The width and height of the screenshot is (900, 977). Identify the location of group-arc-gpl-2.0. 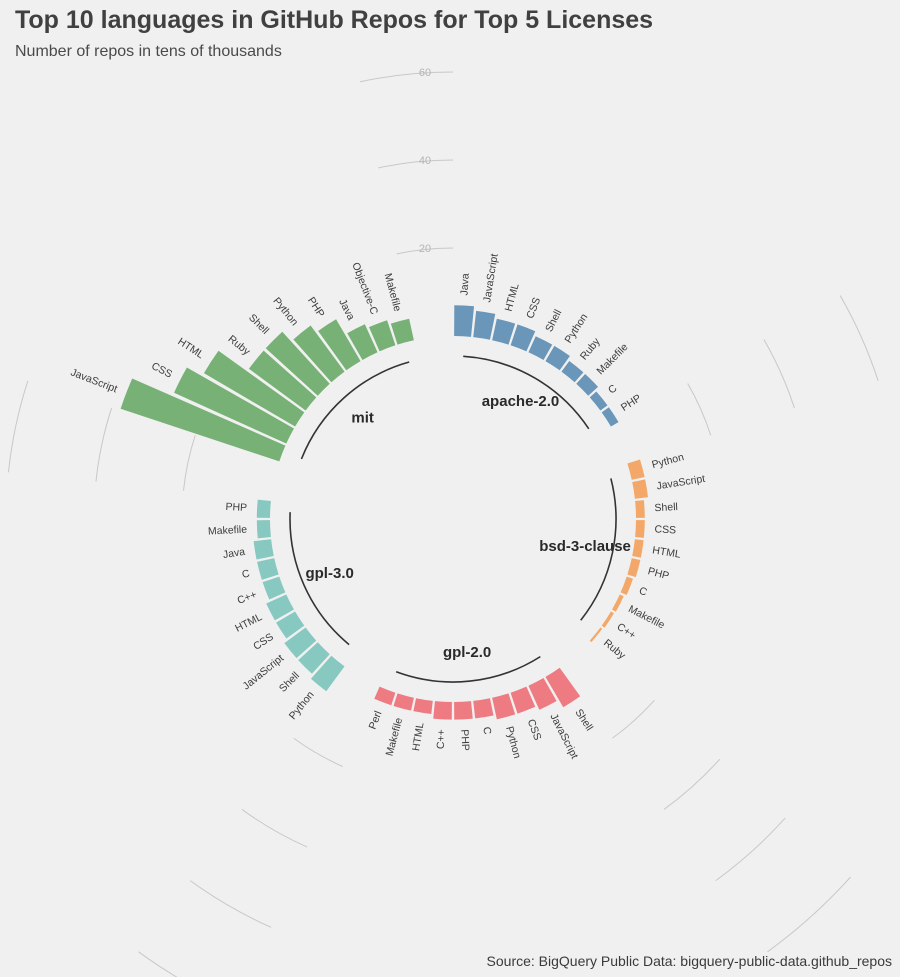
(468, 669).